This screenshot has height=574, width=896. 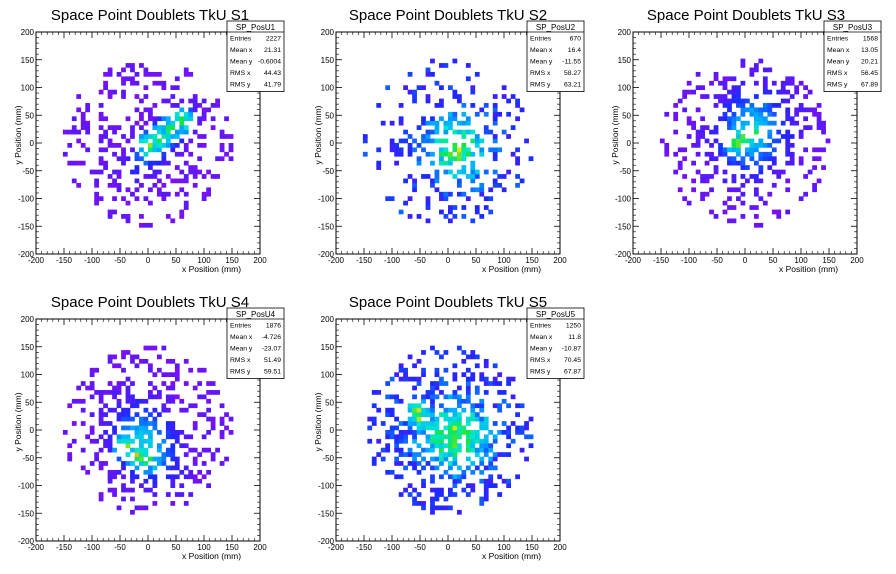 What do you see at coordinates (260, 260) in the screenshot?
I see `x-tick-label: 200` at bounding box center [260, 260].